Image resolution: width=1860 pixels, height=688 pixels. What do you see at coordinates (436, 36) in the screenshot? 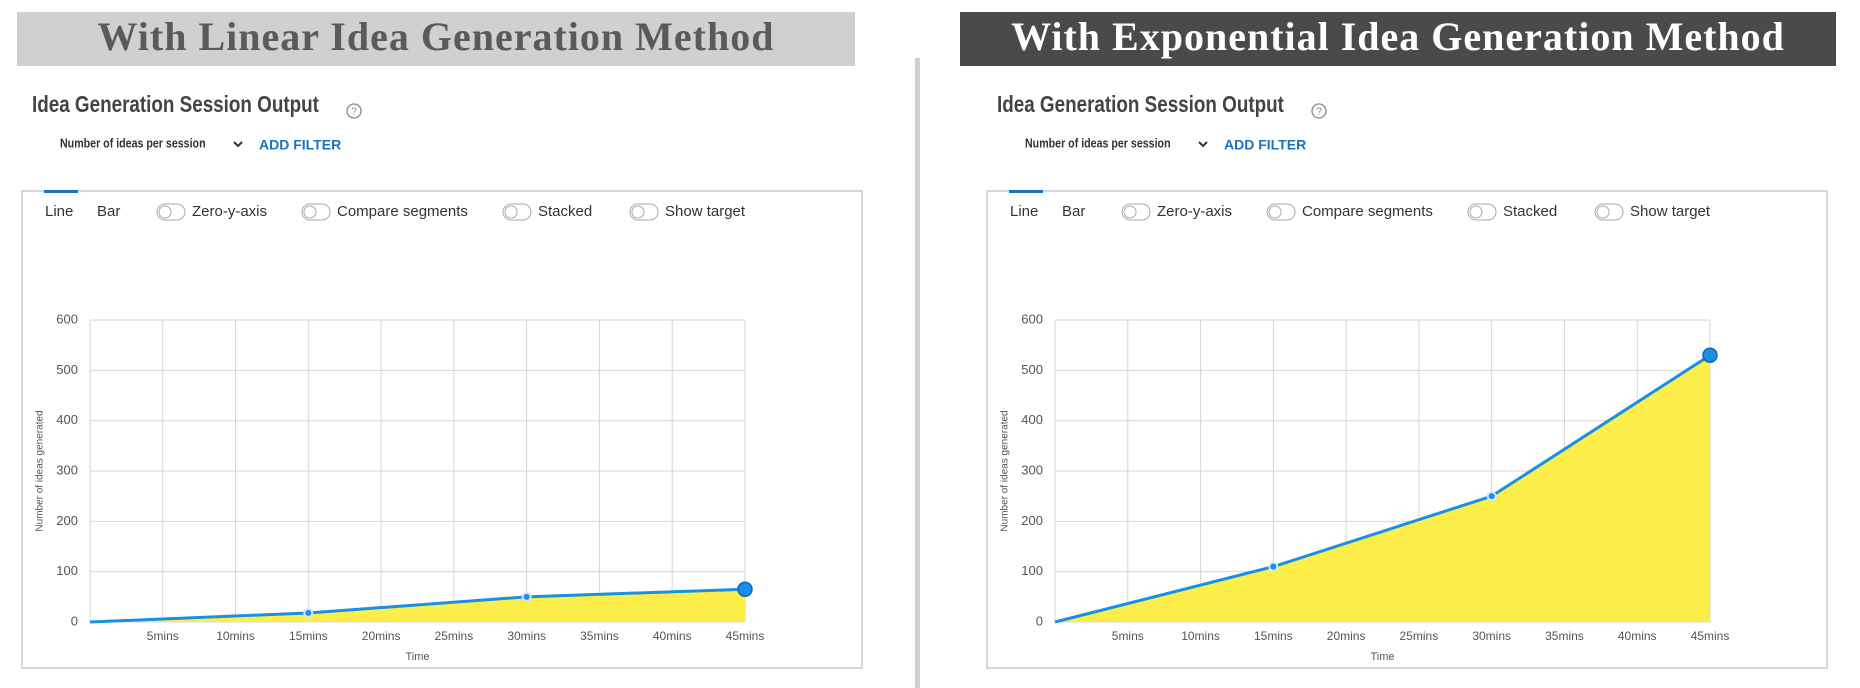
I see `heading: With Linear Idea Generation Method` at bounding box center [436, 36].